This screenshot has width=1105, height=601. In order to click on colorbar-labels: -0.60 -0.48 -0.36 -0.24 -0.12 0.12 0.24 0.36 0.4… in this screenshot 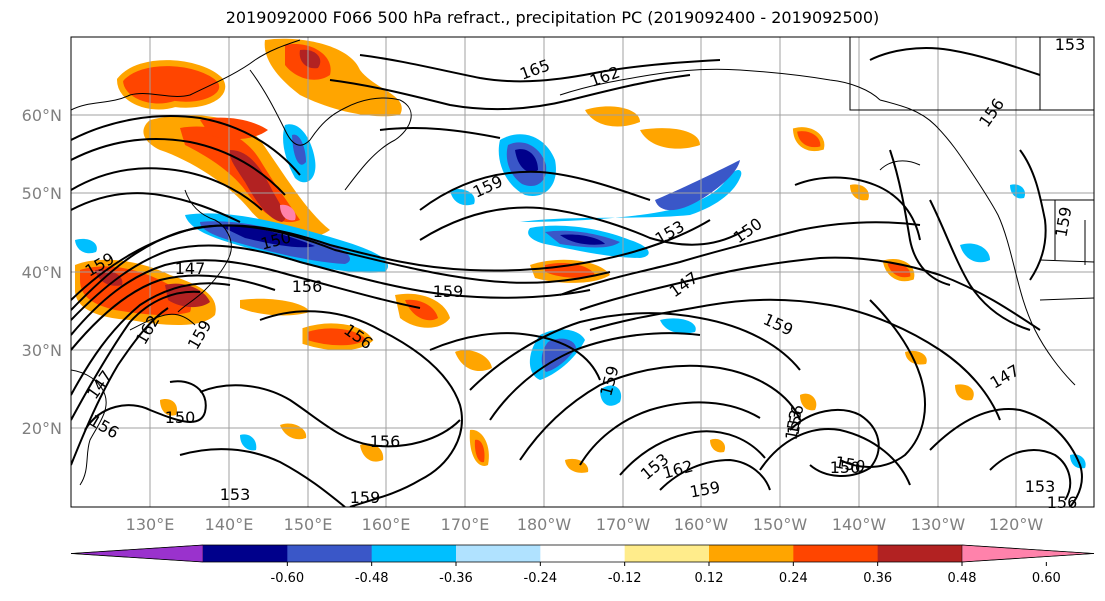, I will do `click(666, 574)`.